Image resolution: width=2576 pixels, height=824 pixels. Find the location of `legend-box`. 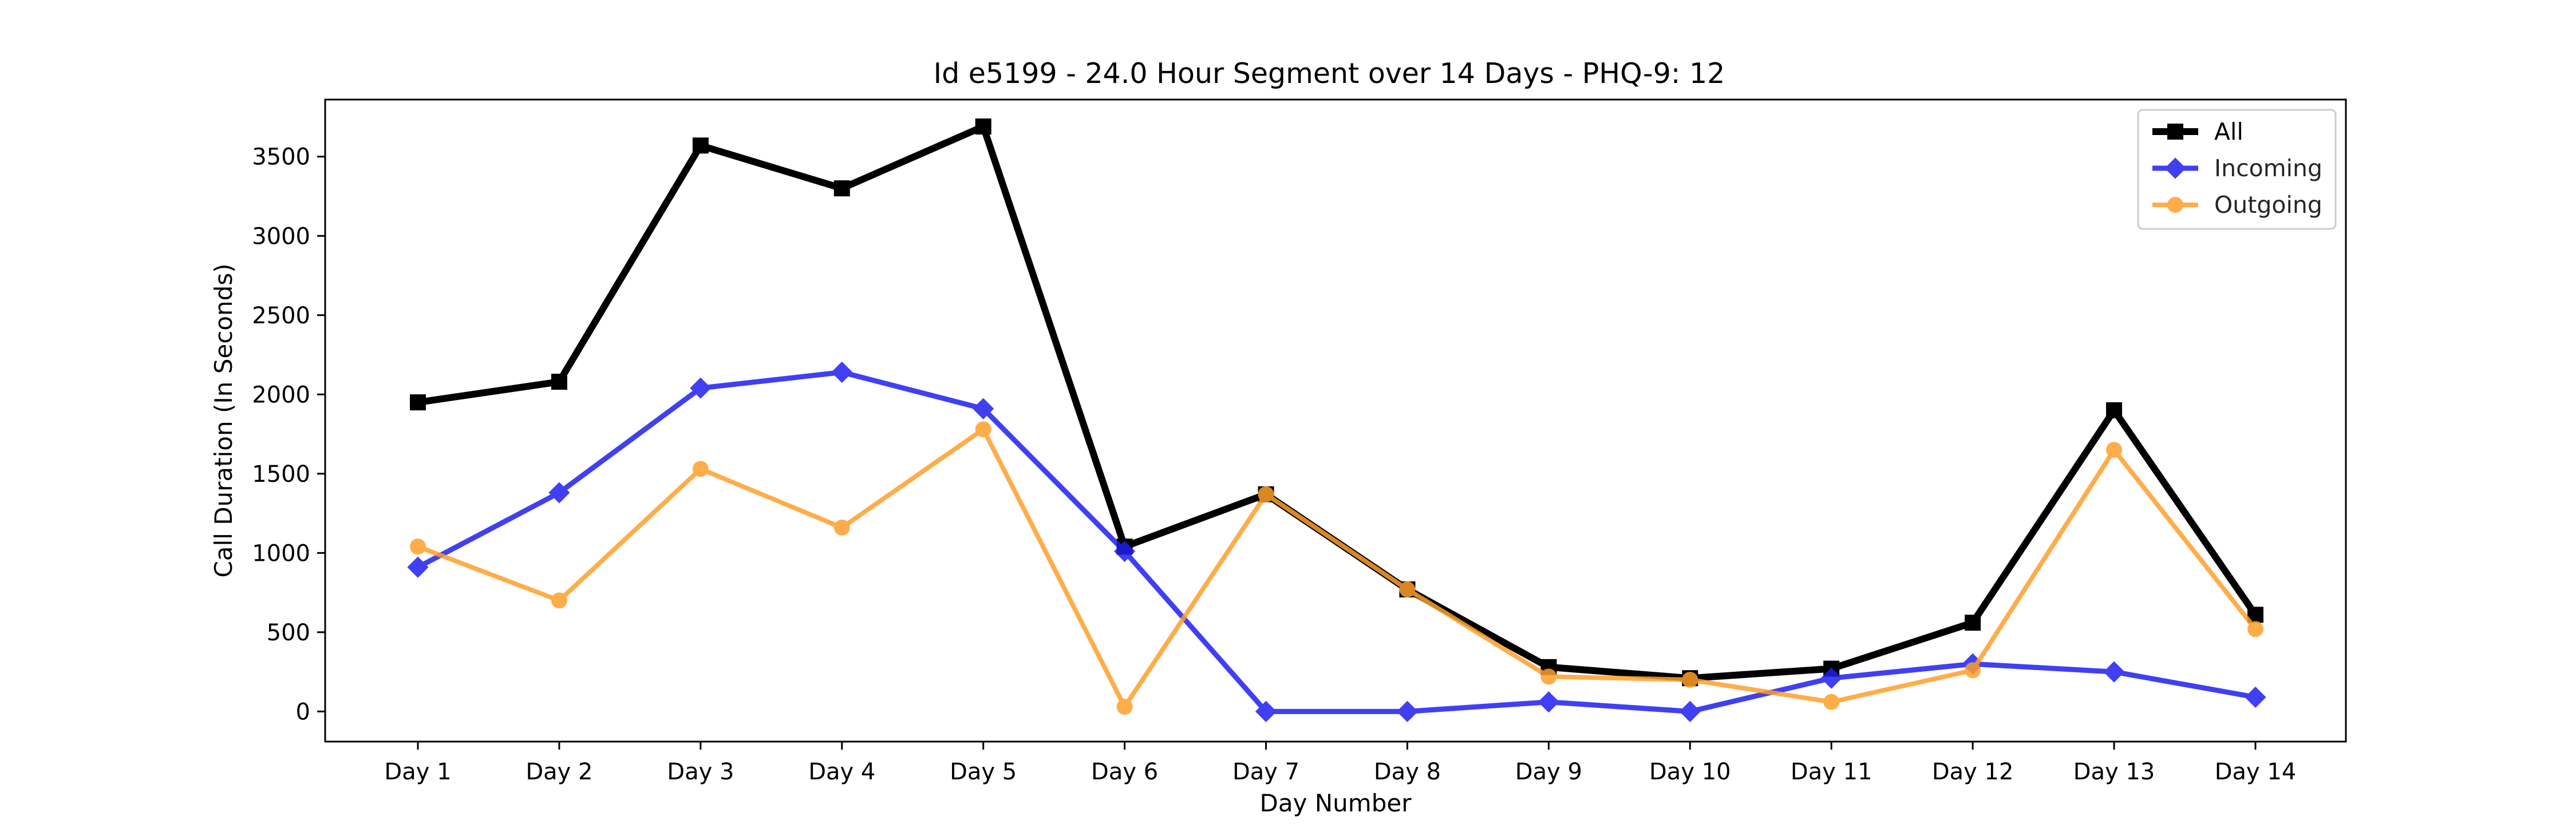

legend-box is located at coordinates (2237, 169).